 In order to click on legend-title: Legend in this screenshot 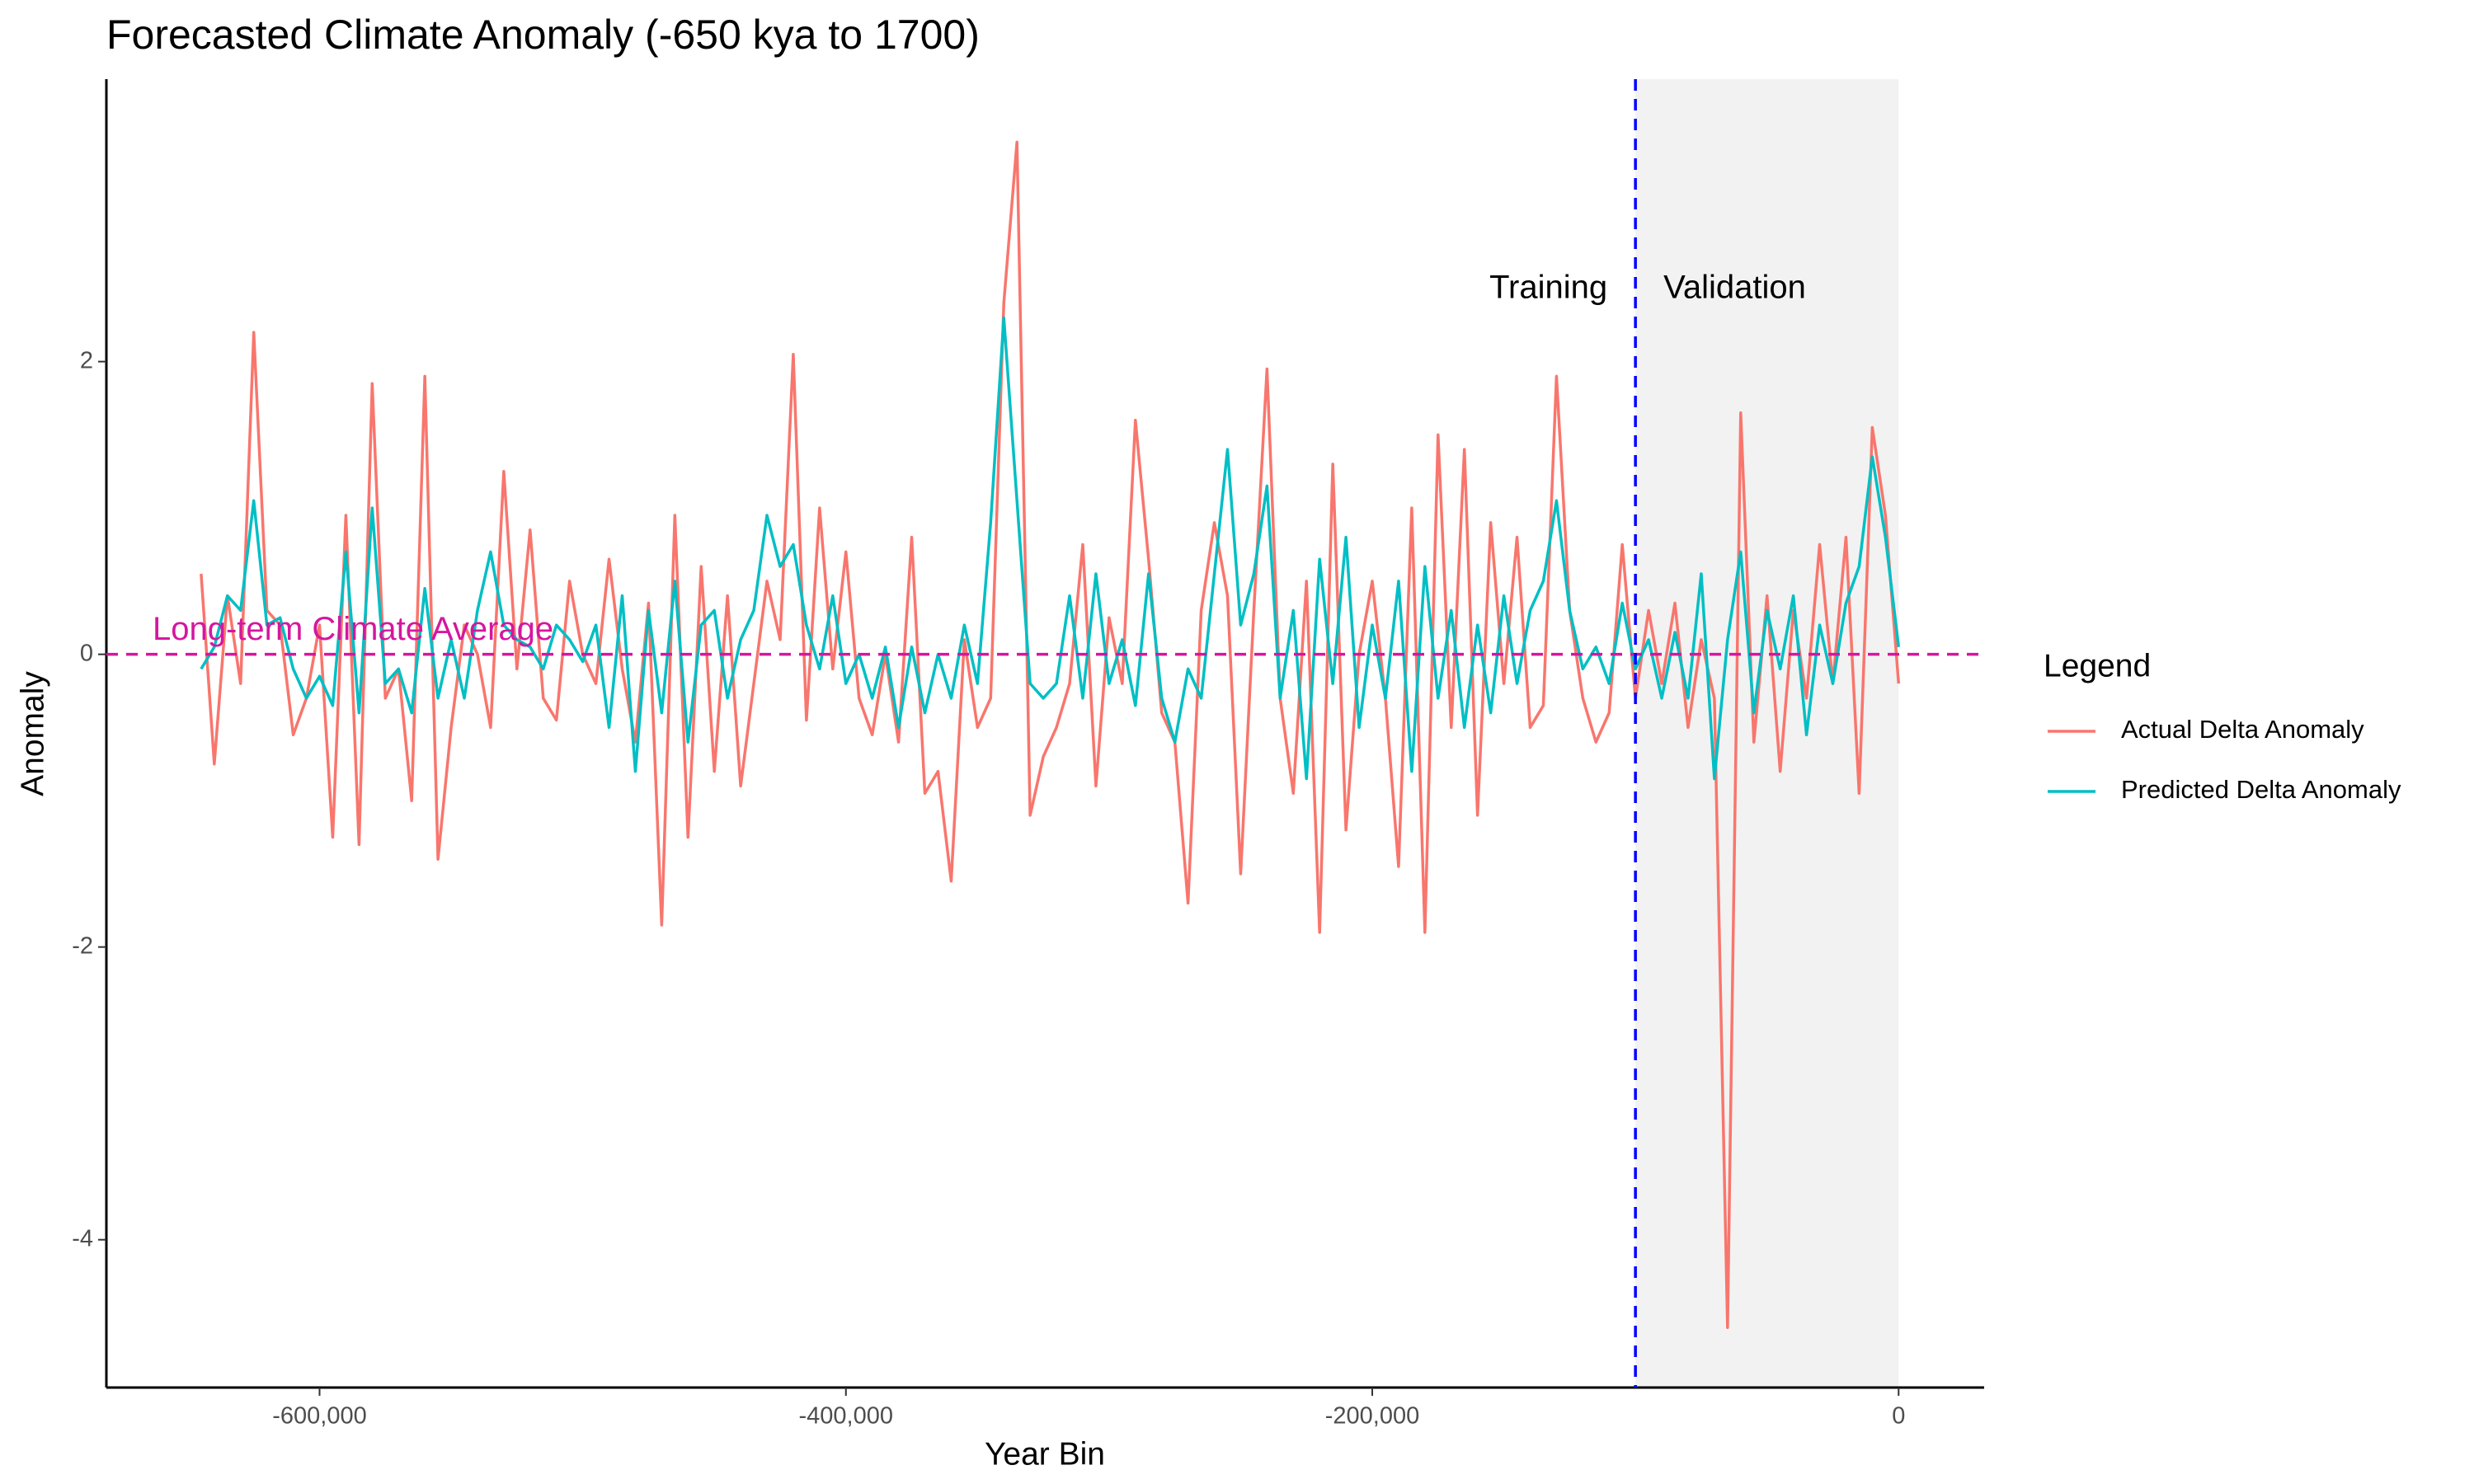, I will do `click(2097, 665)`.